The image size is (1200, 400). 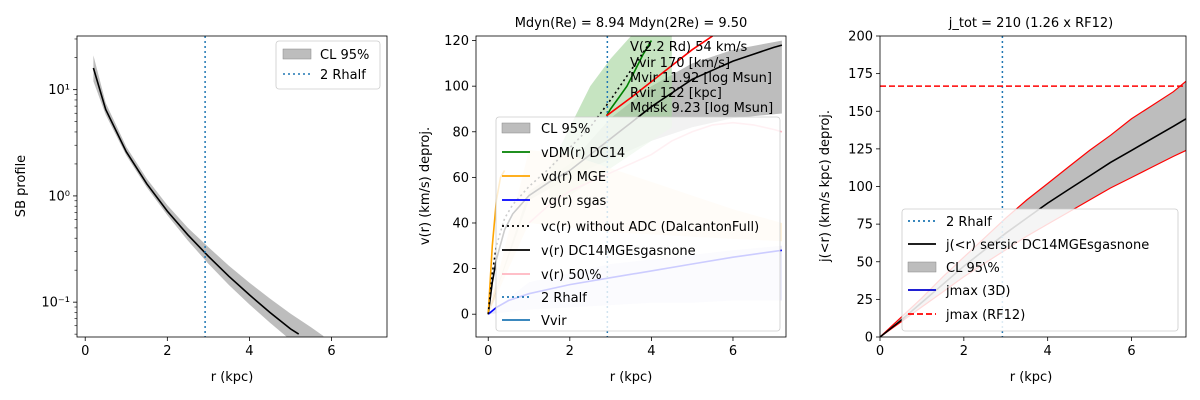 I want to click on y-tick-label: 10⁻¹, so click(x=55, y=303).